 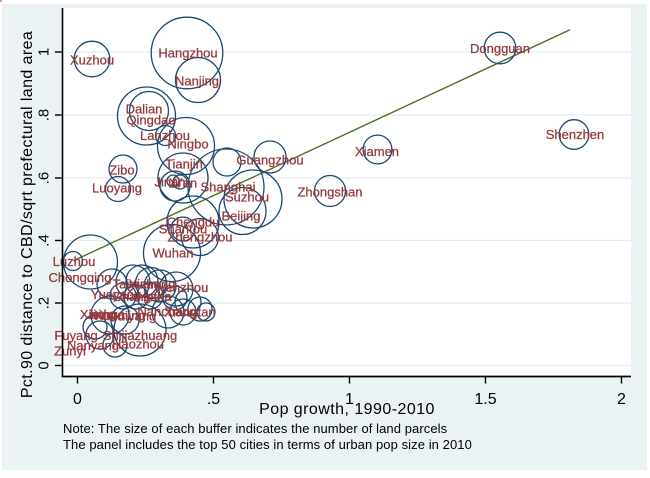 What do you see at coordinates (43, 240) in the screenshot?
I see `svg-text: .4` at bounding box center [43, 240].